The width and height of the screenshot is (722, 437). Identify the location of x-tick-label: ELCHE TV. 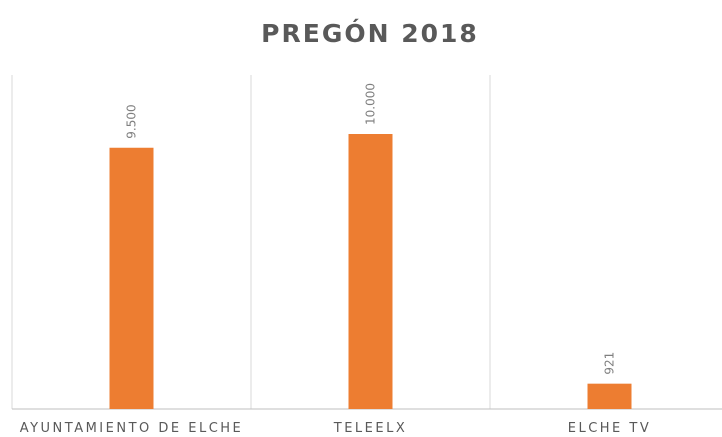
(610, 428).